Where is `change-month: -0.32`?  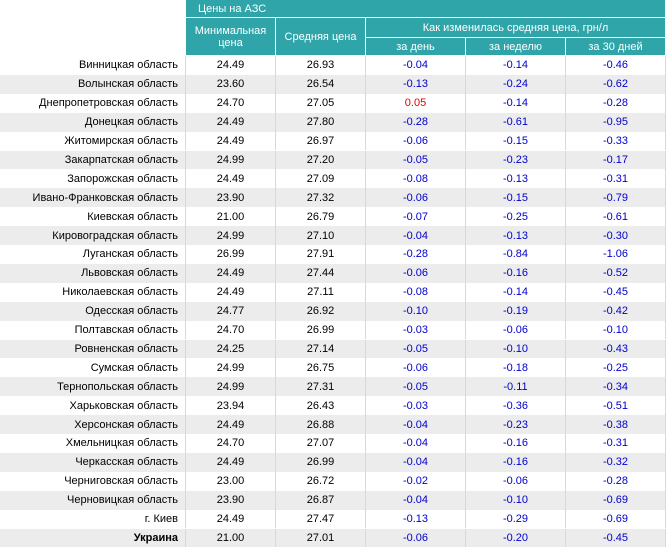 change-month: -0.32 is located at coordinates (616, 462).